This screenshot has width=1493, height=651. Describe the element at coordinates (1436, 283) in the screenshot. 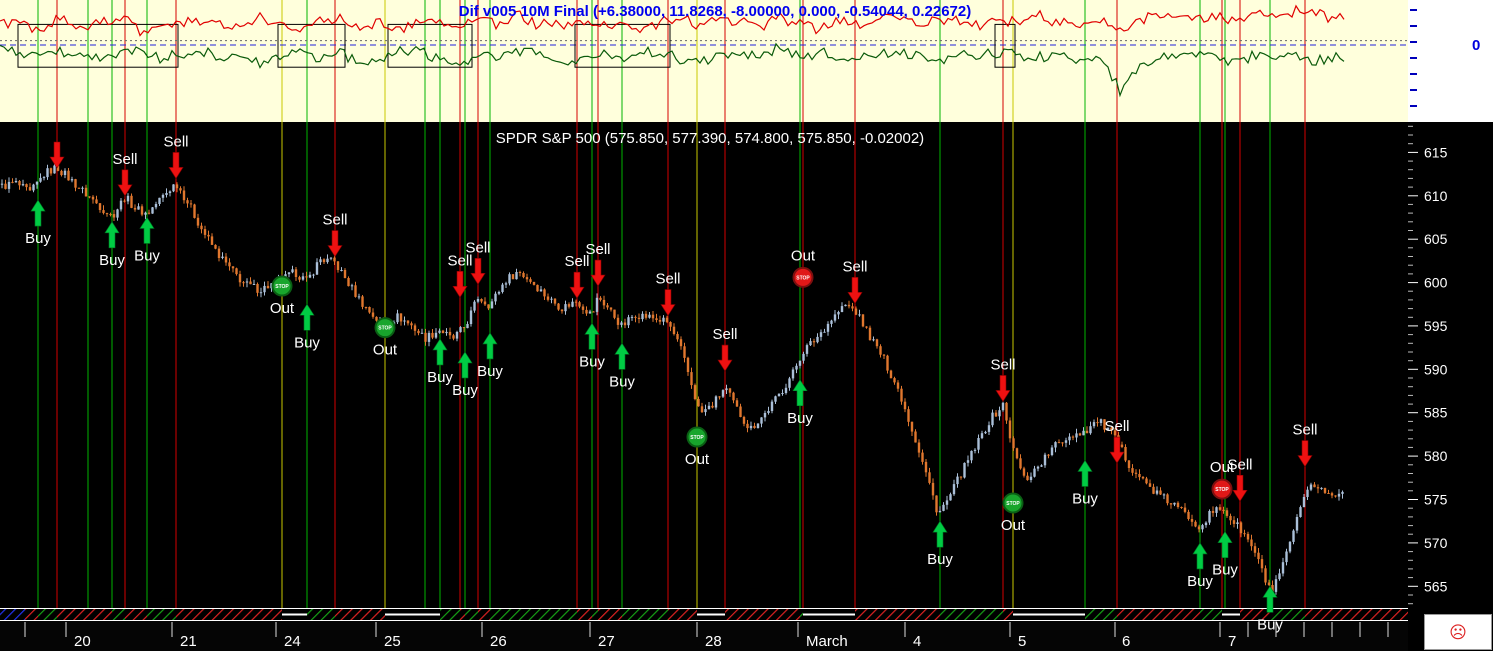

I see `price-axis-label: 600` at that location.